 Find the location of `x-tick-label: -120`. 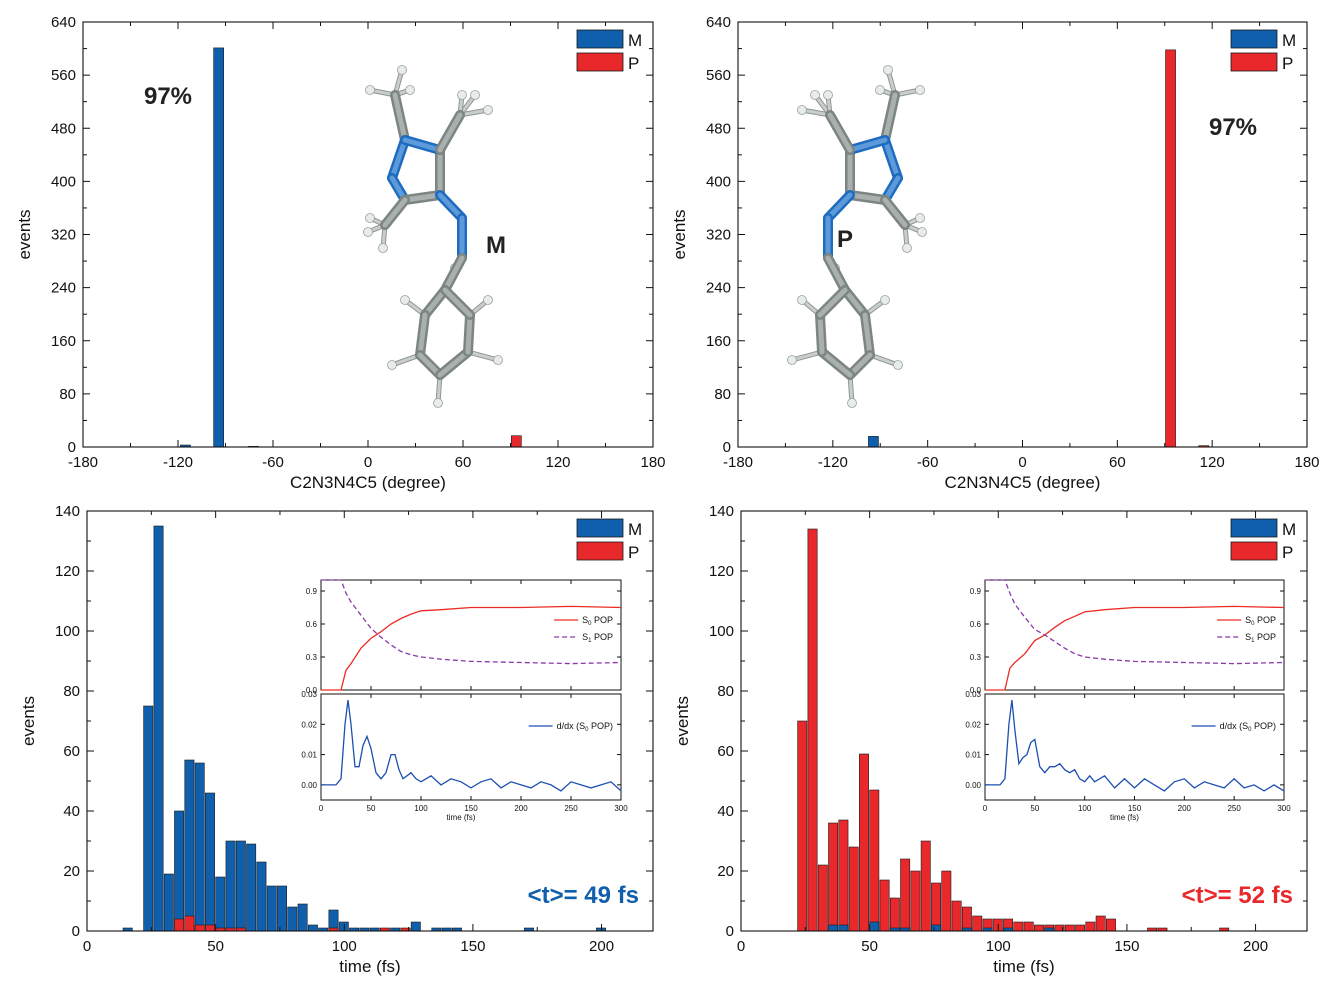

x-tick-label: -120 is located at coordinates (178, 462).